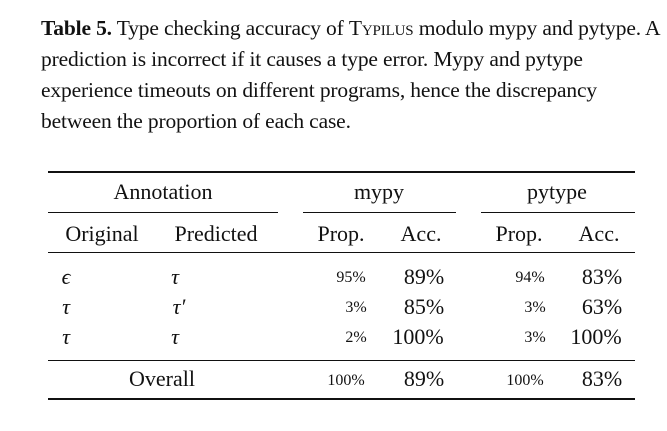 This screenshot has height=431, width=667. I want to click on overall-mypy-acc: 89%, so click(424, 378).